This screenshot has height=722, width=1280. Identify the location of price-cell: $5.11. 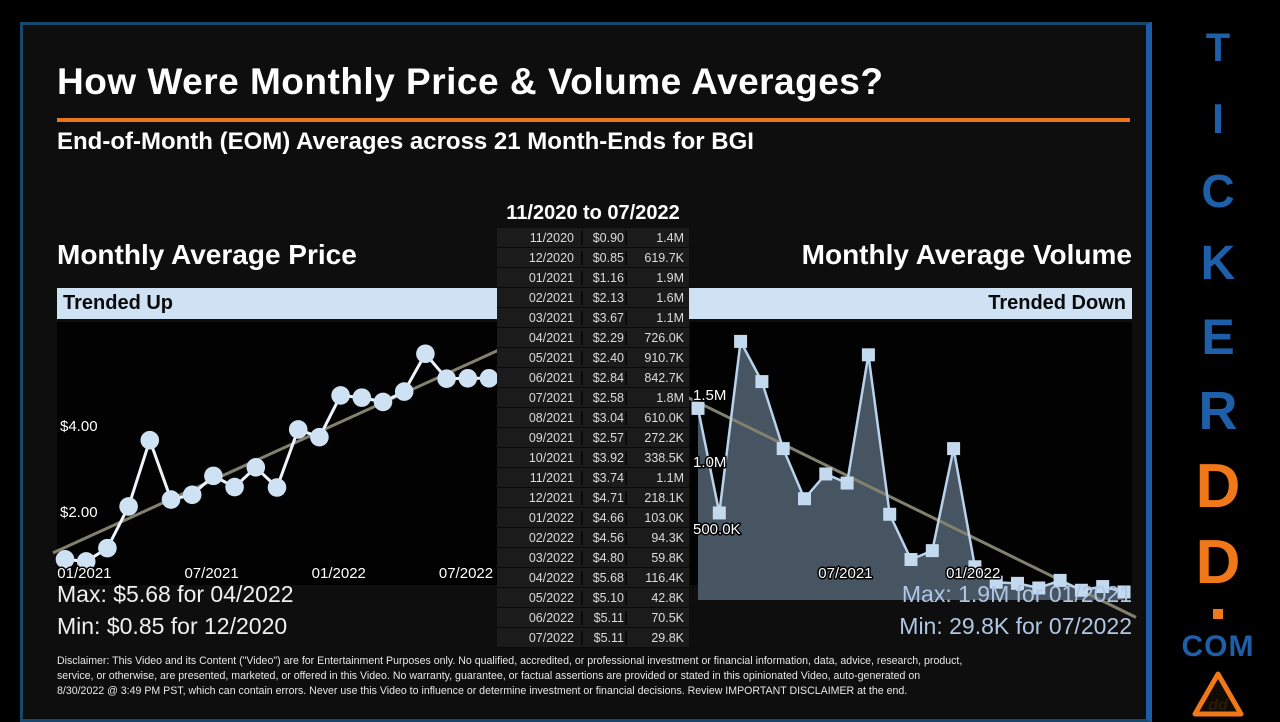
(603, 637).